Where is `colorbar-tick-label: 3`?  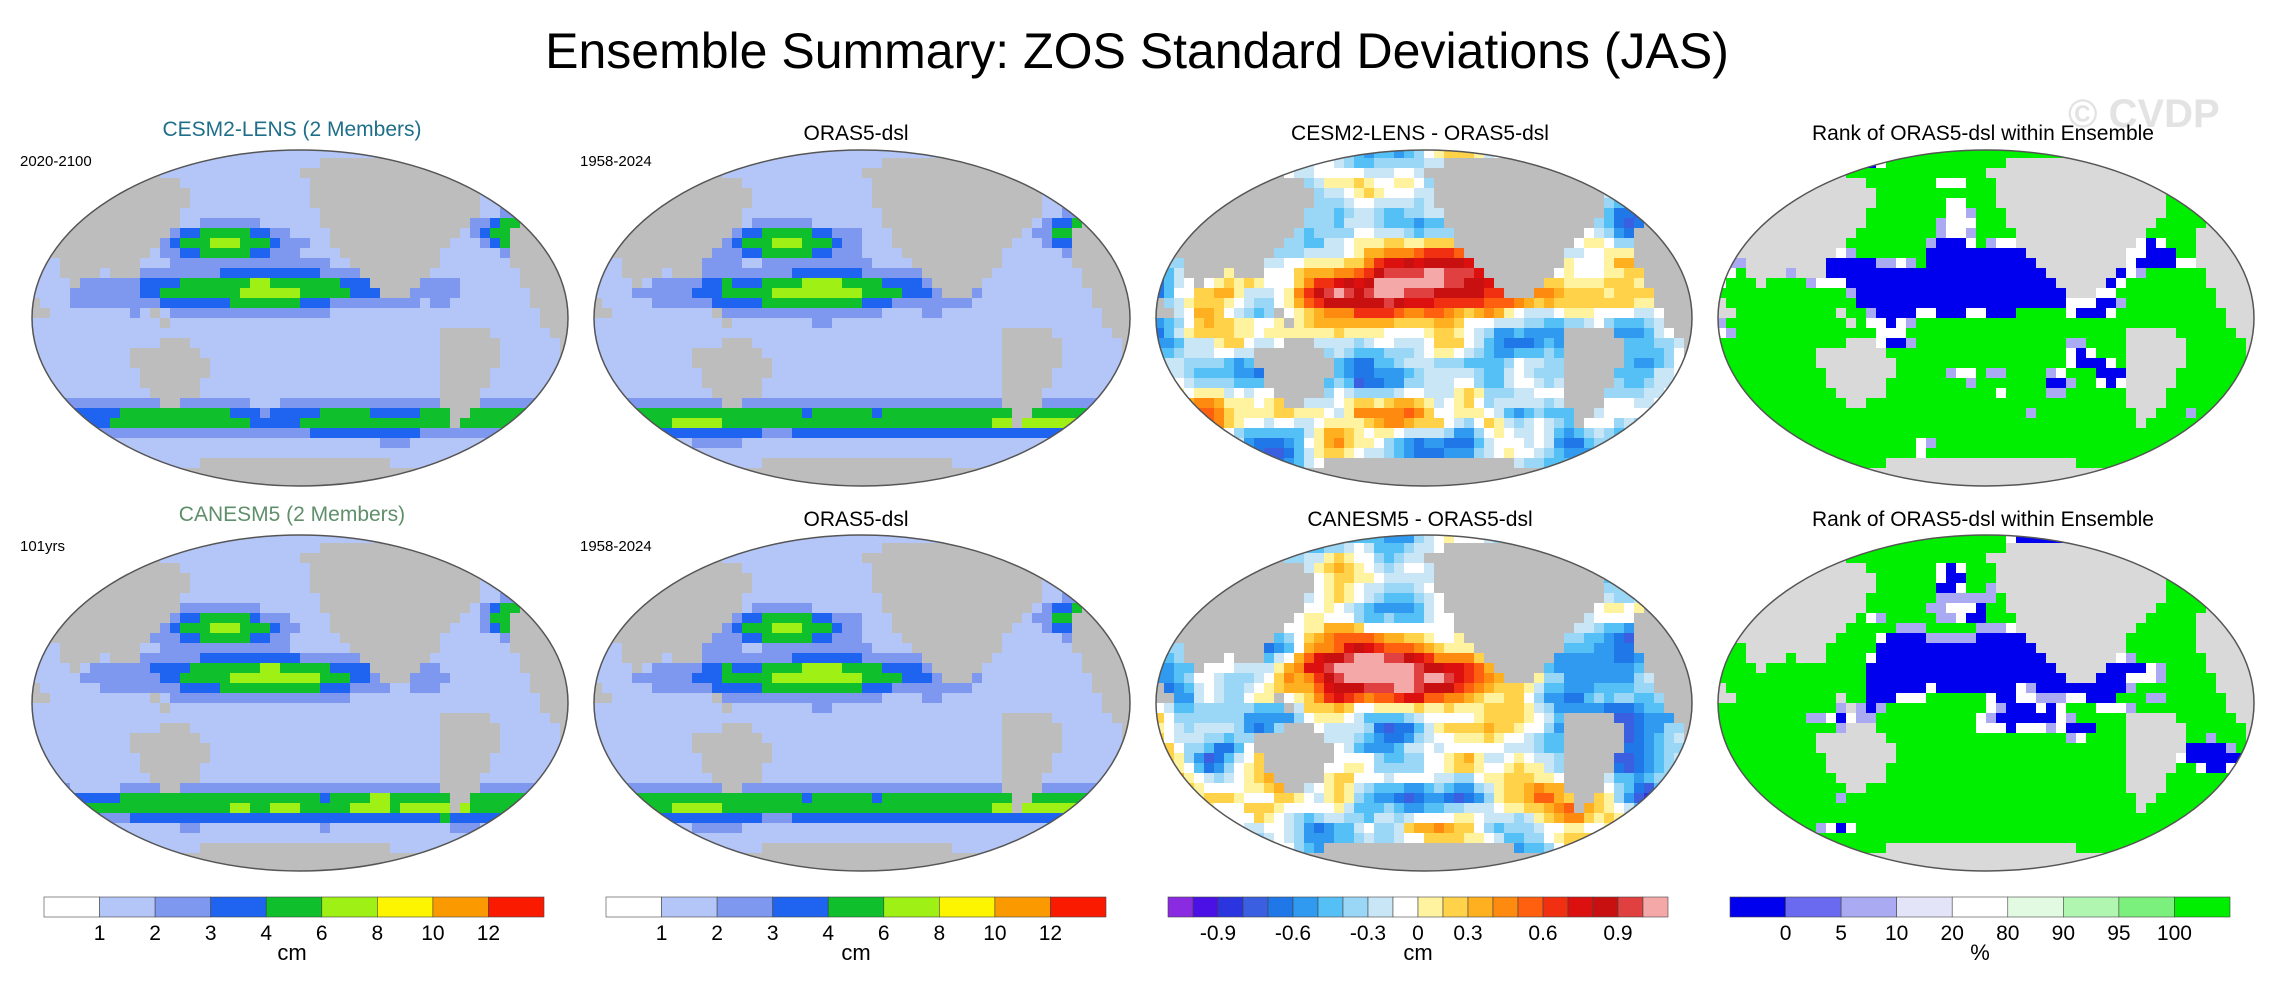
colorbar-tick-label: 3 is located at coordinates (211, 933).